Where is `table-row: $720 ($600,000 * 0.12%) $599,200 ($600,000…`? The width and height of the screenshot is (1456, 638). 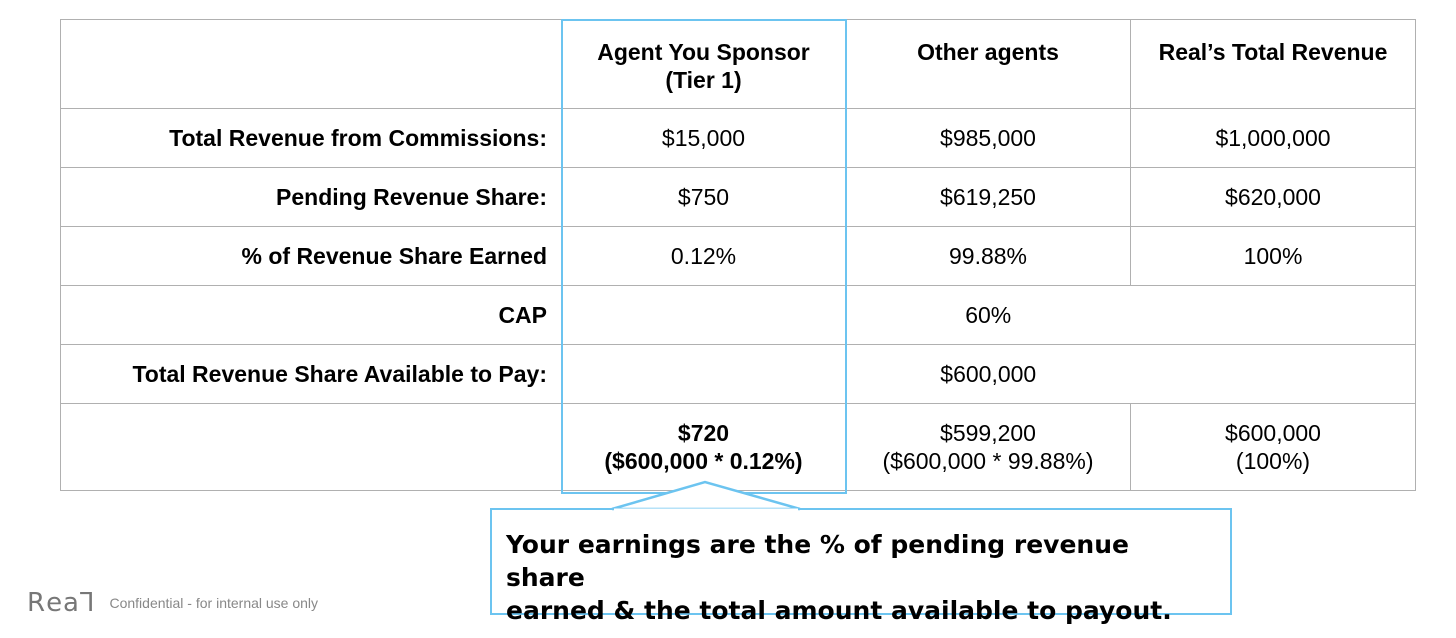
table-row: $720 ($600,000 * 0.12%) $599,200 ($600,000… is located at coordinates (738, 447).